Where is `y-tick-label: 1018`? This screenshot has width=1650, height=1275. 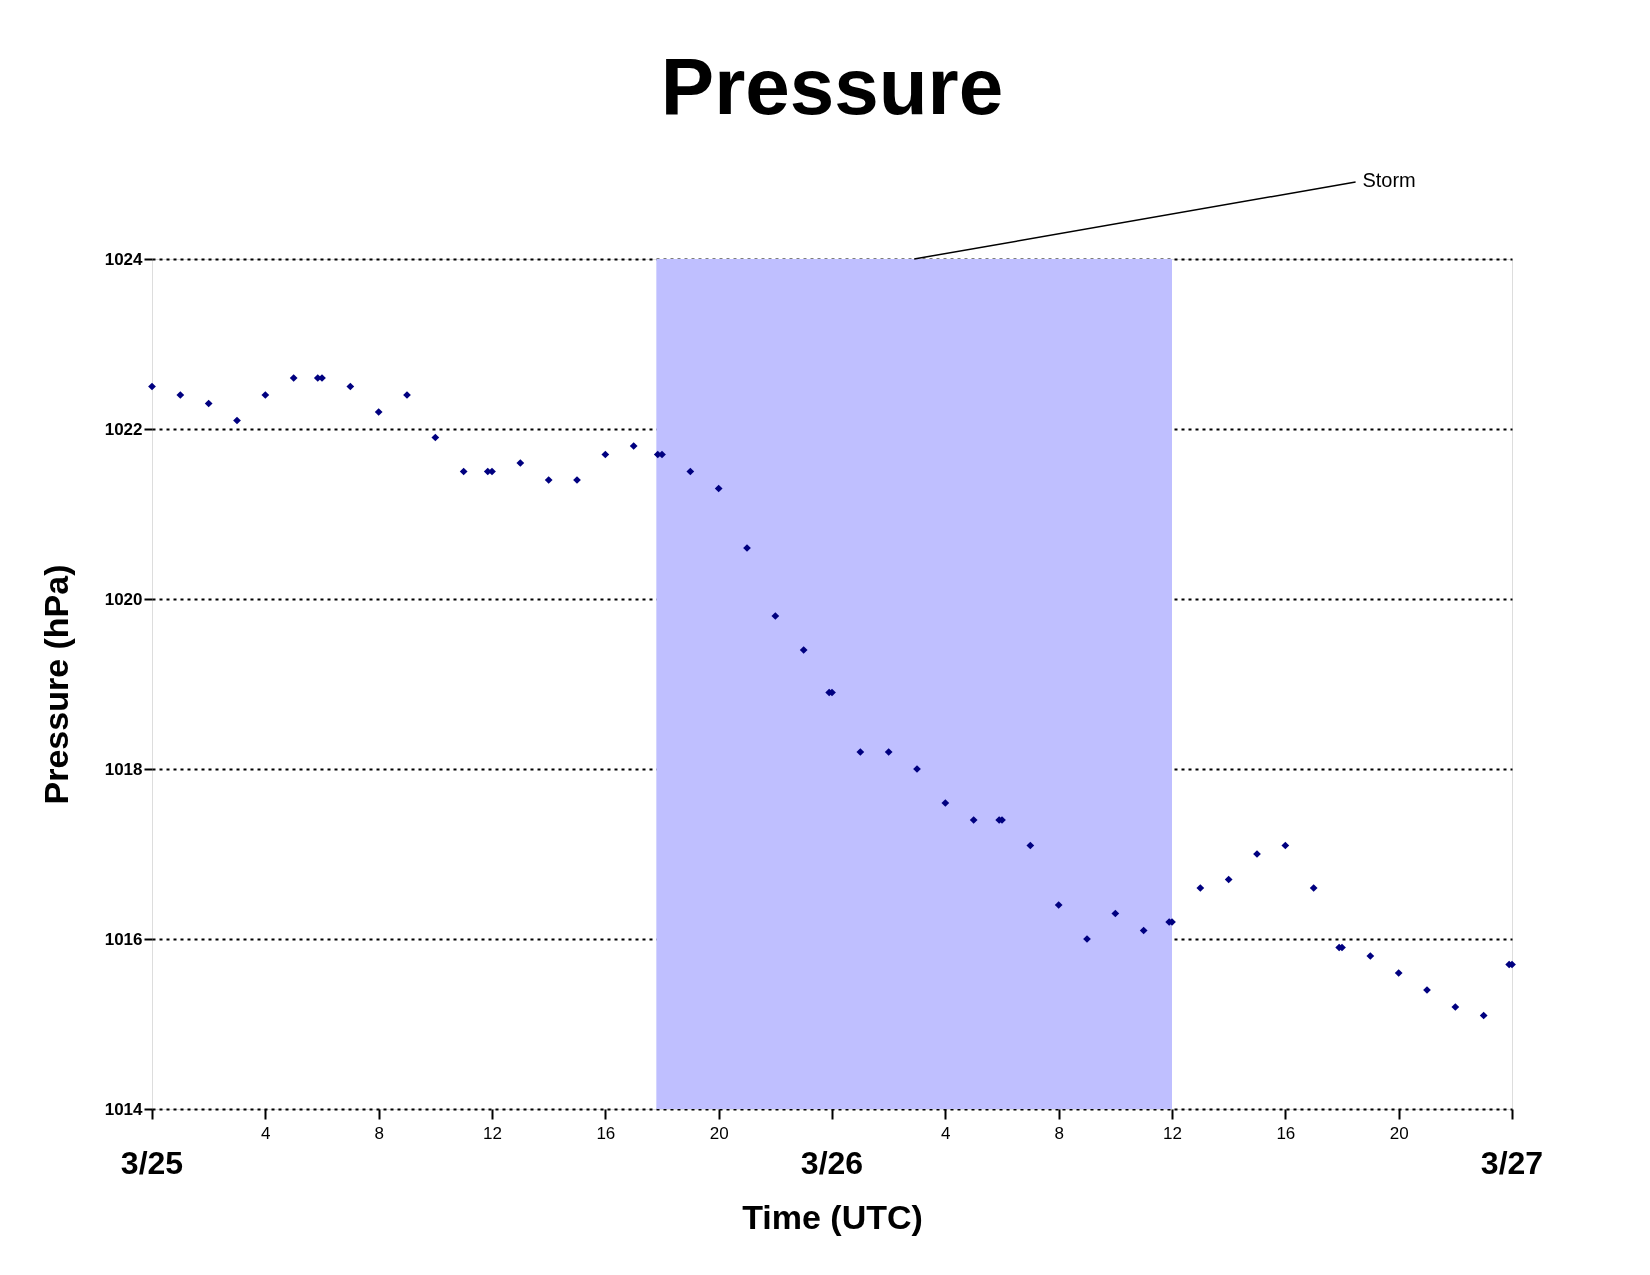 y-tick-label: 1018 is located at coordinates (123, 769).